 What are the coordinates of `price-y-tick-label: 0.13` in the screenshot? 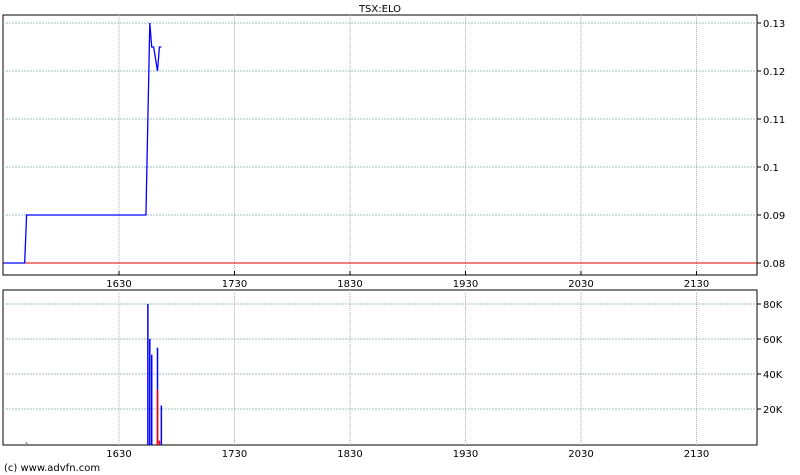 It's located at (774, 24).